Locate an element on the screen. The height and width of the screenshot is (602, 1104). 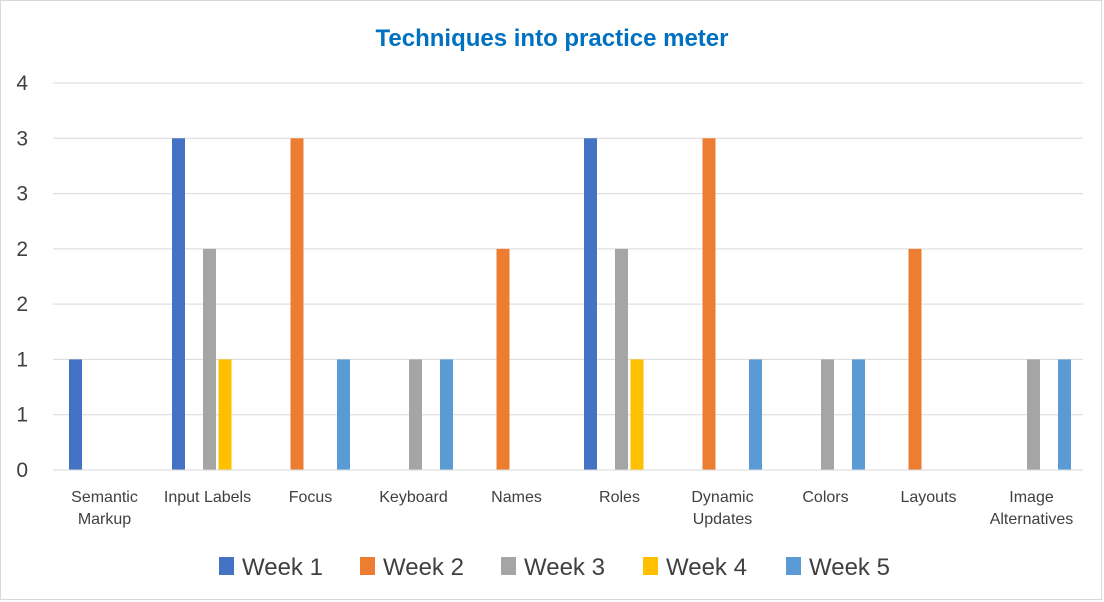
x-tick-label: Semantic is located at coordinates (104, 497).